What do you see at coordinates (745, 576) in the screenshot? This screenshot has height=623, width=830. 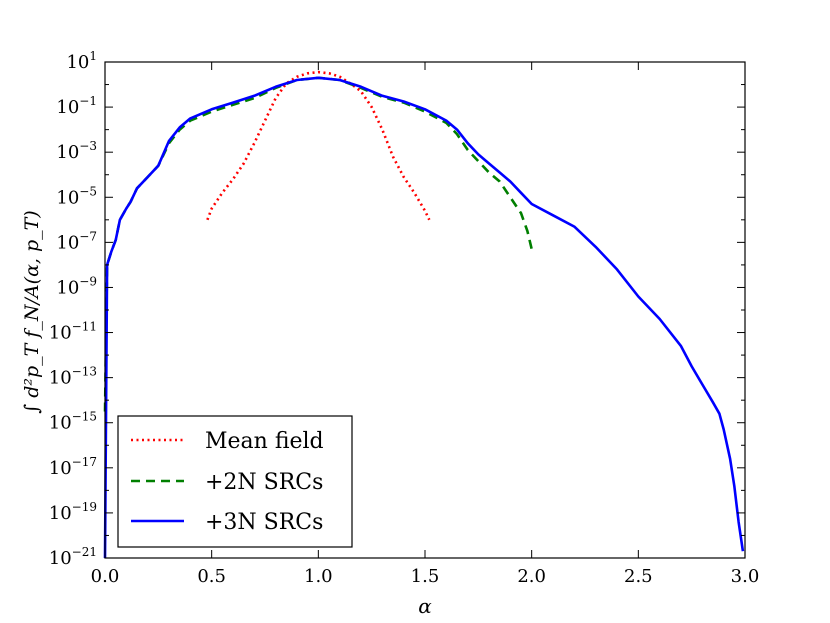 I see `x-tick-label: 3.0` at bounding box center [745, 576].